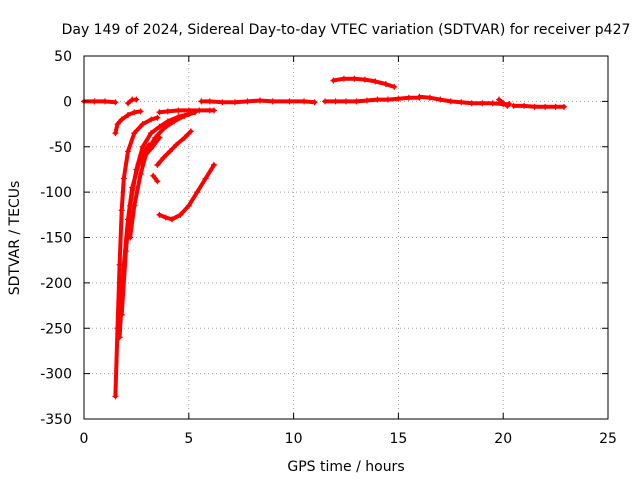 This screenshot has height=480, width=640. What do you see at coordinates (56, 375) in the screenshot?
I see `y-tick-label: -300` at bounding box center [56, 375].